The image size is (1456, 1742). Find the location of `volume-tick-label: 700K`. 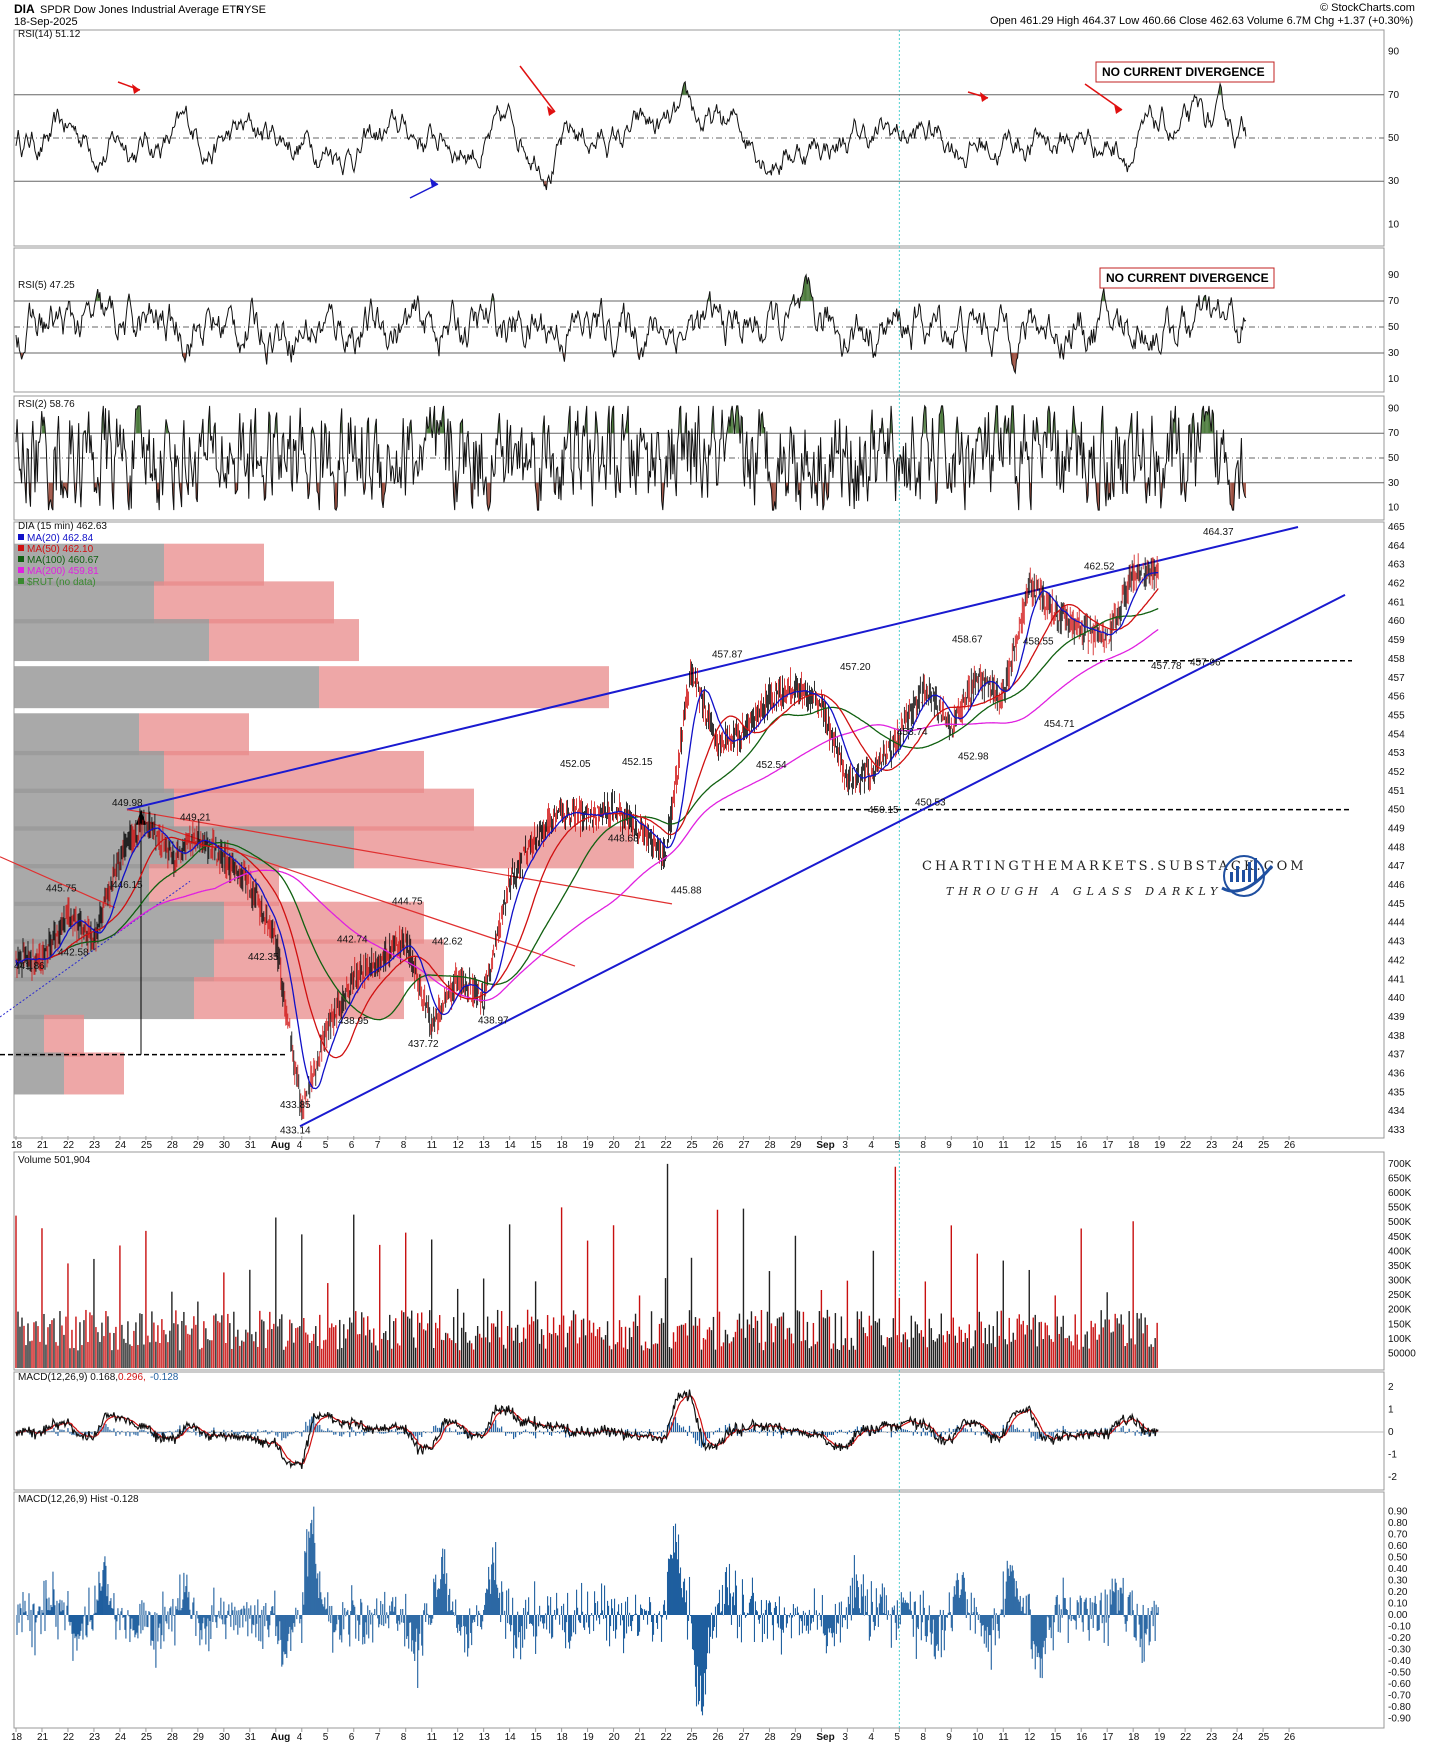

volume-tick-label: 700K is located at coordinates (1400, 1164).